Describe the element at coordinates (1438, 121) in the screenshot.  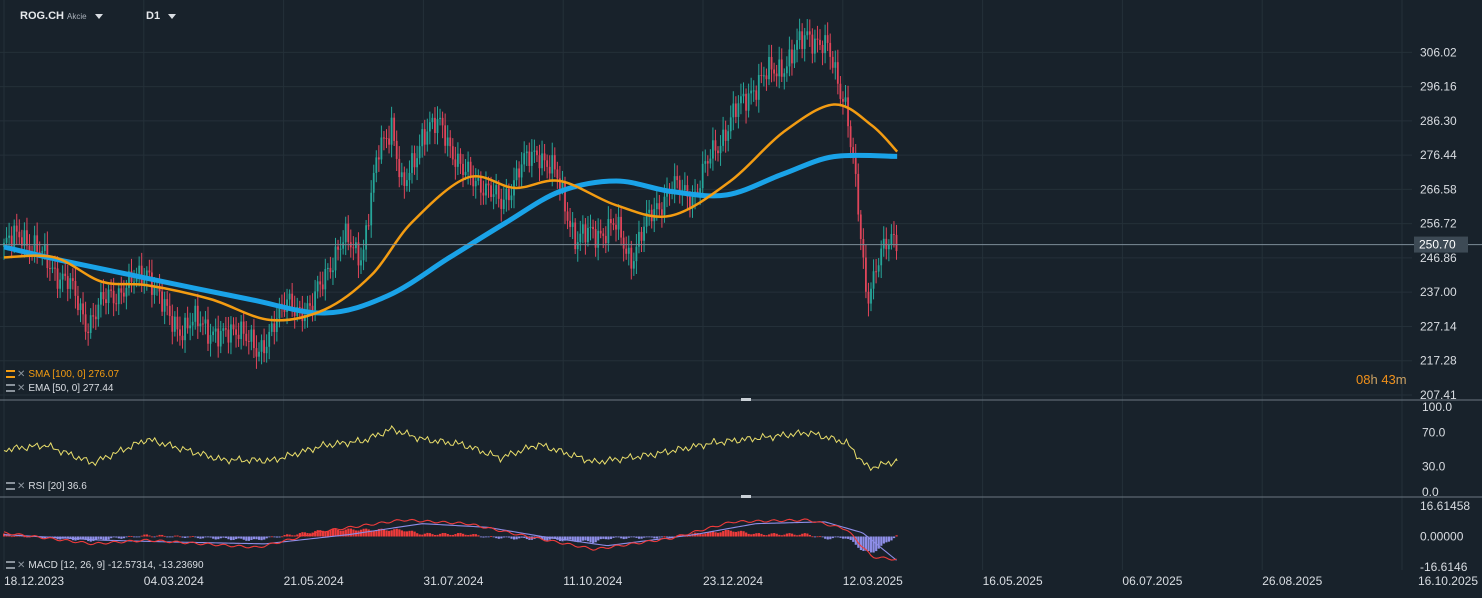
I see `price-tick-label: 286.30` at that location.